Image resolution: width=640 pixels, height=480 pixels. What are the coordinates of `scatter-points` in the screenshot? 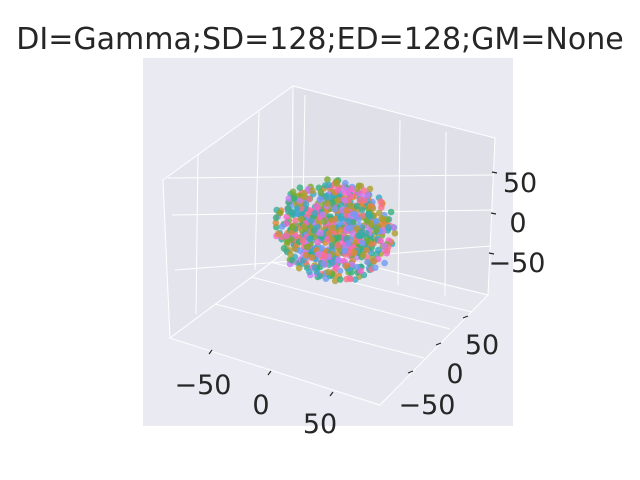 It's located at (335, 230).